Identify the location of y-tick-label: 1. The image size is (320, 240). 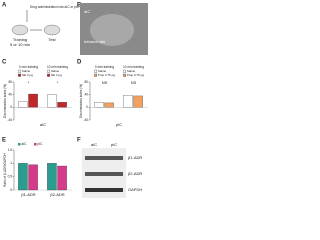
(11, 163).